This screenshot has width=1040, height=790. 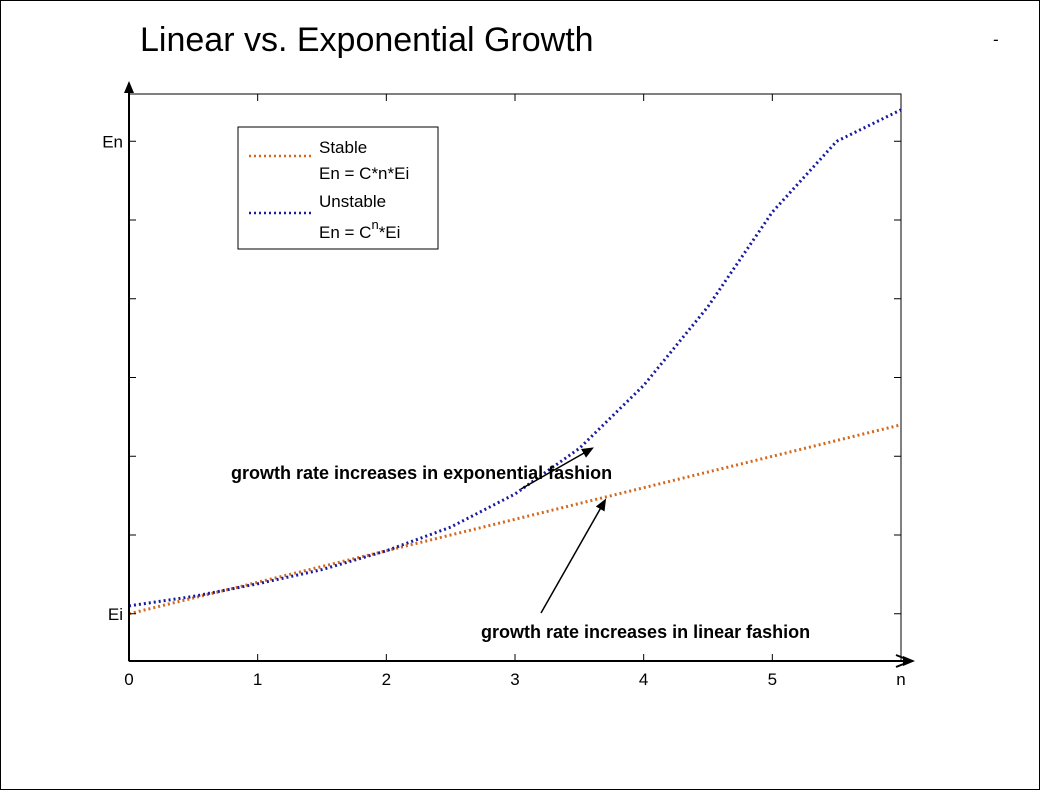 I want to click on x-axis-arrow-barb-lower, so click(x=903, y=664).